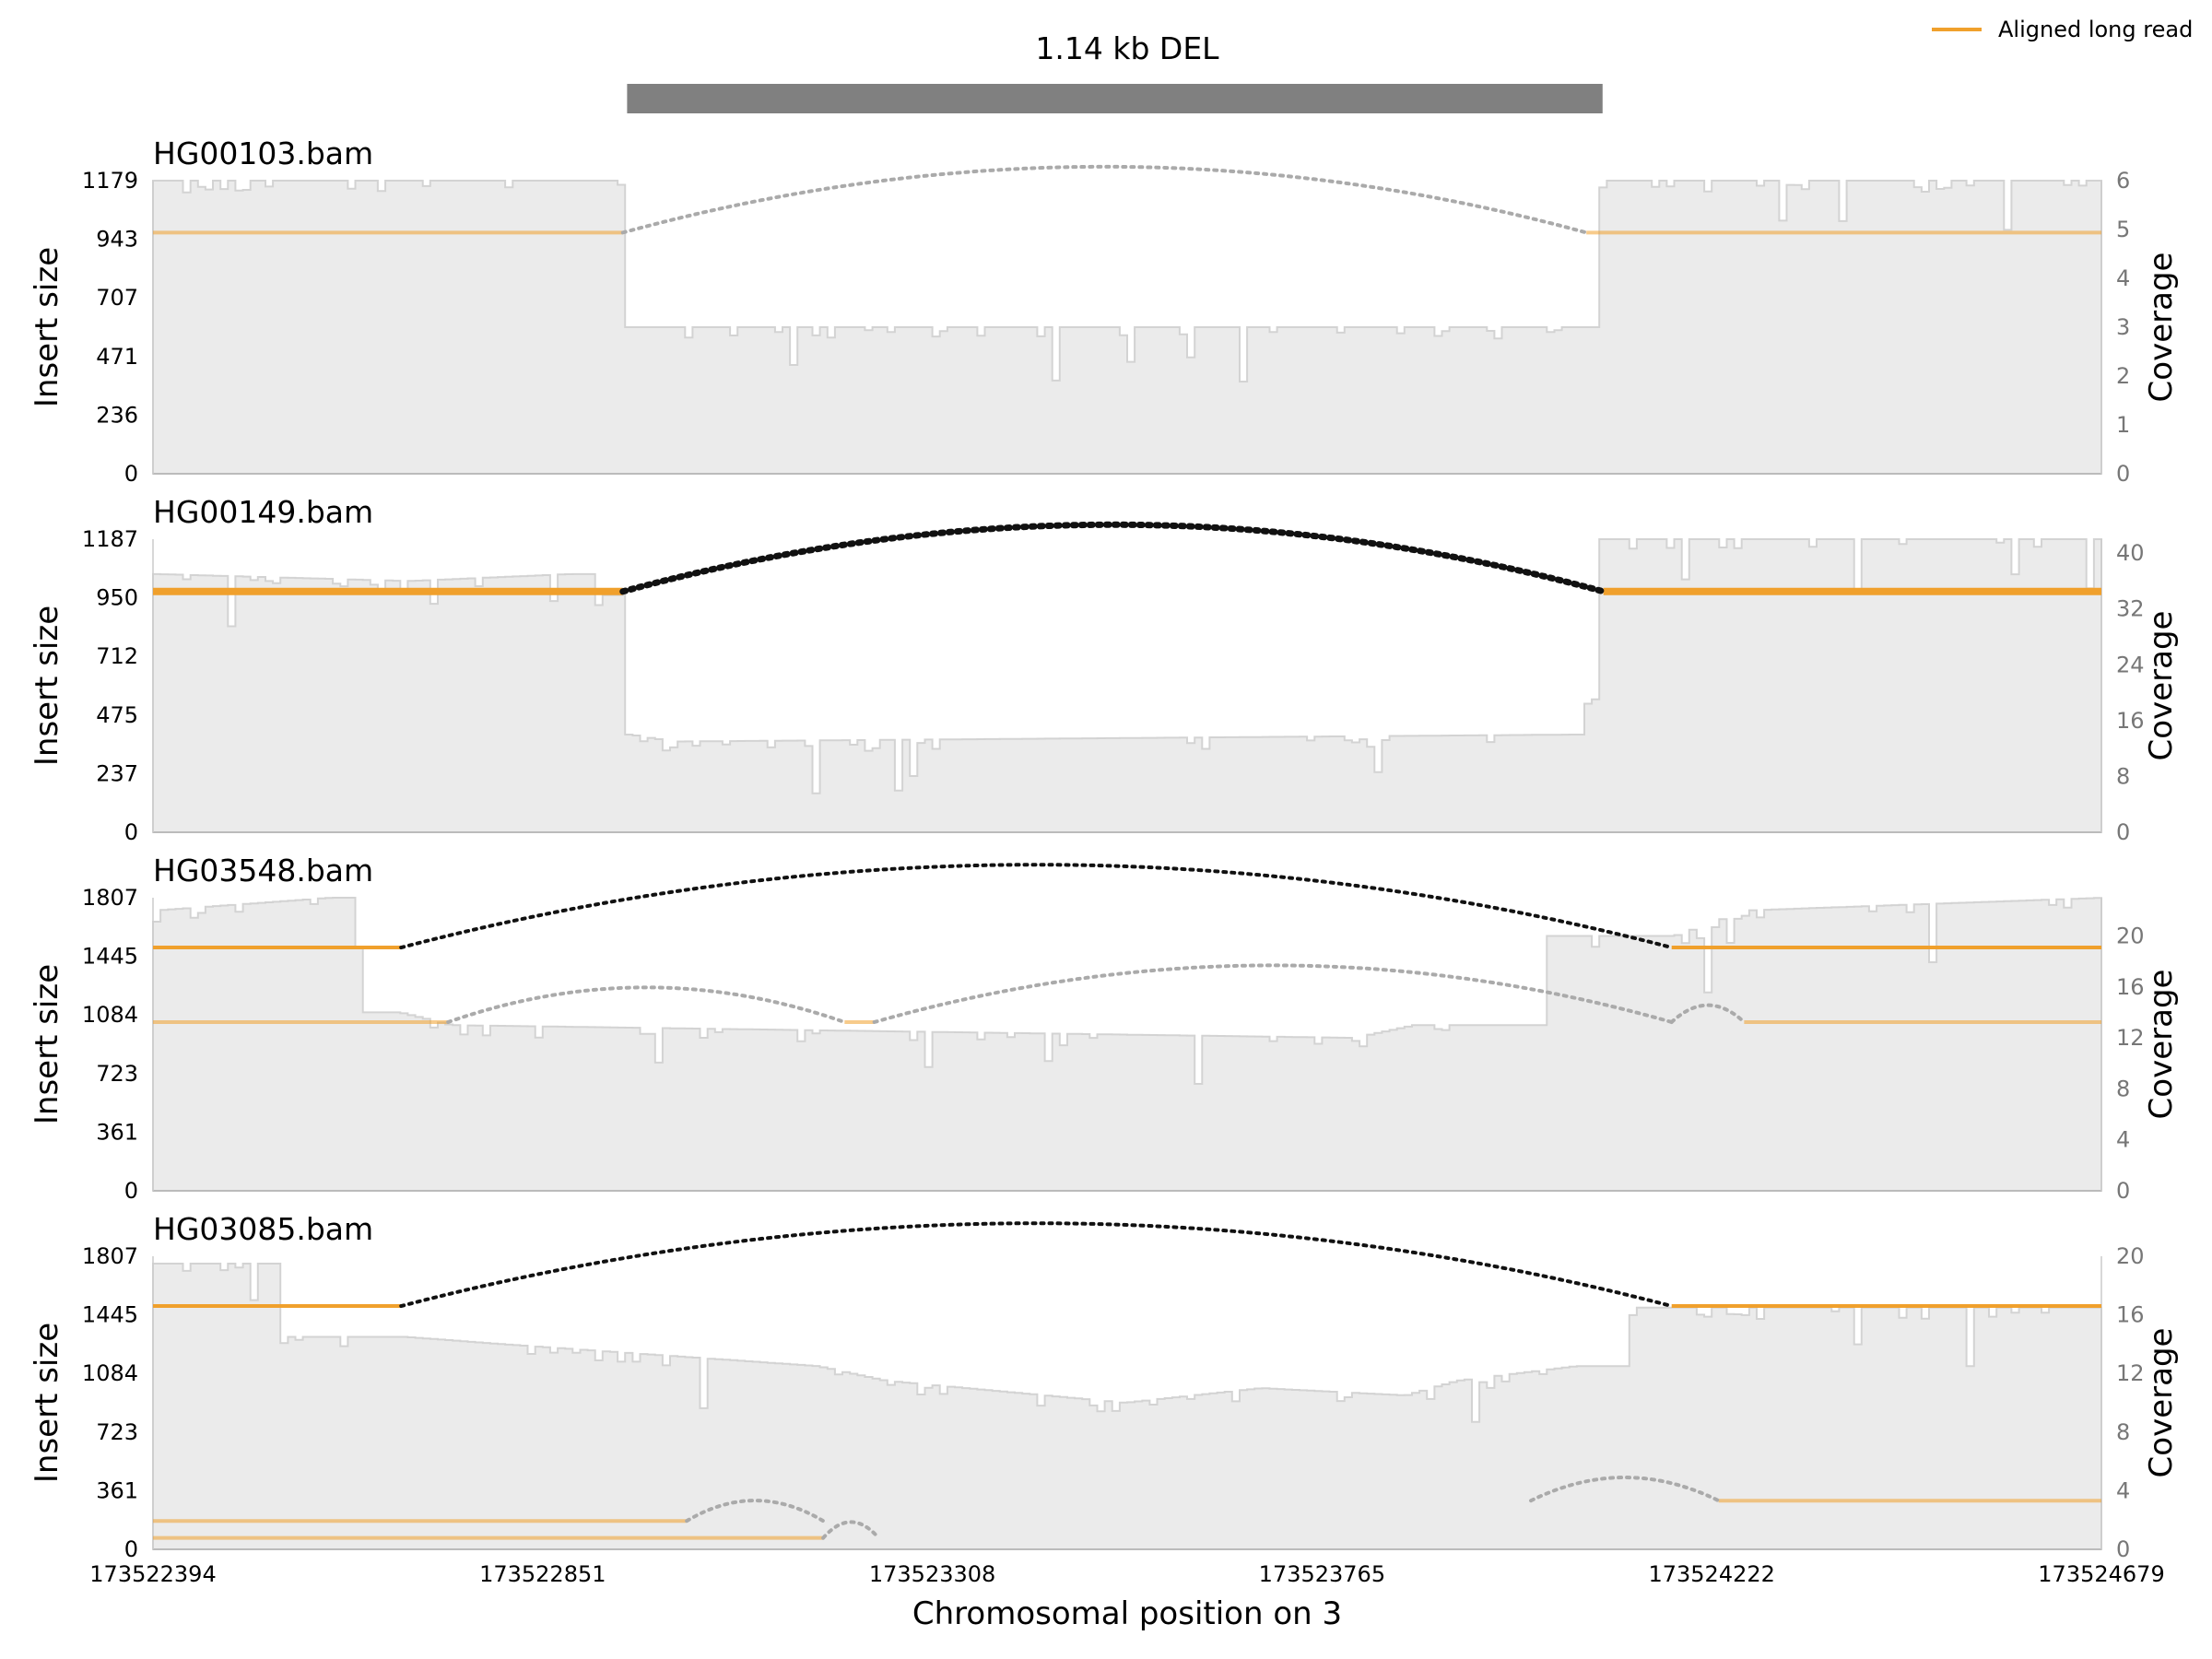  What do you see at coordinates (263, 1229) in the screenshot?
I see `panel-title: HG03085.bam` at bounding box center [263, 1229].